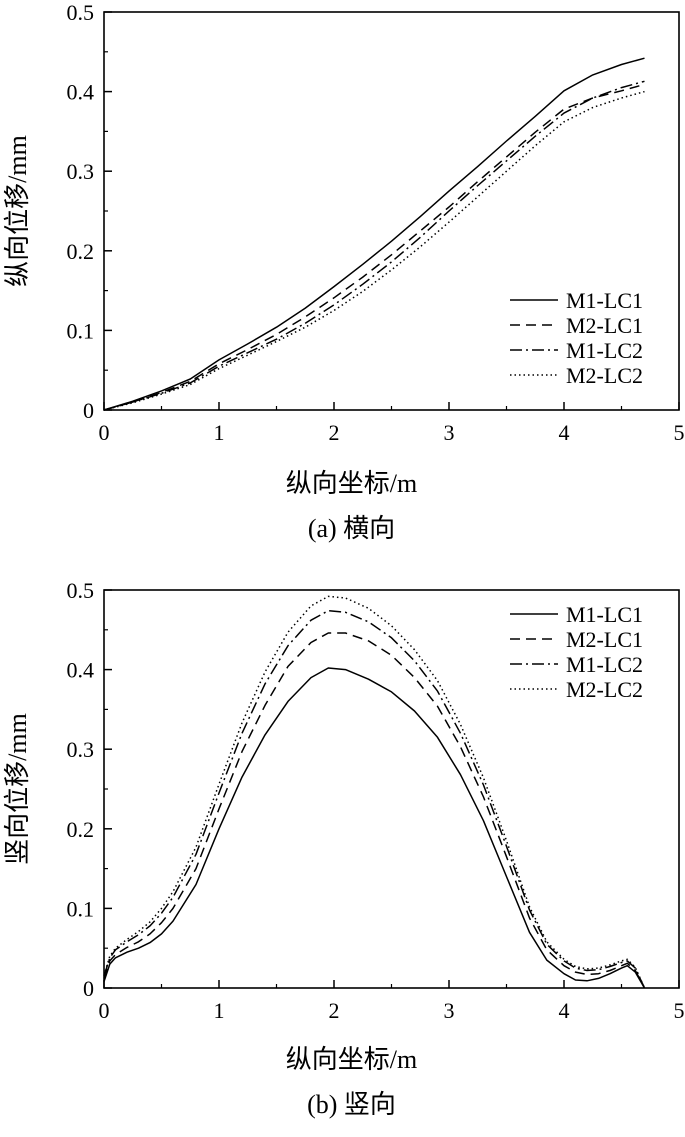  What do you see at coordinates (351, 528) in the screenshot?
I see `figure-caption: (a) 横向` at bounding box center [351, 528].